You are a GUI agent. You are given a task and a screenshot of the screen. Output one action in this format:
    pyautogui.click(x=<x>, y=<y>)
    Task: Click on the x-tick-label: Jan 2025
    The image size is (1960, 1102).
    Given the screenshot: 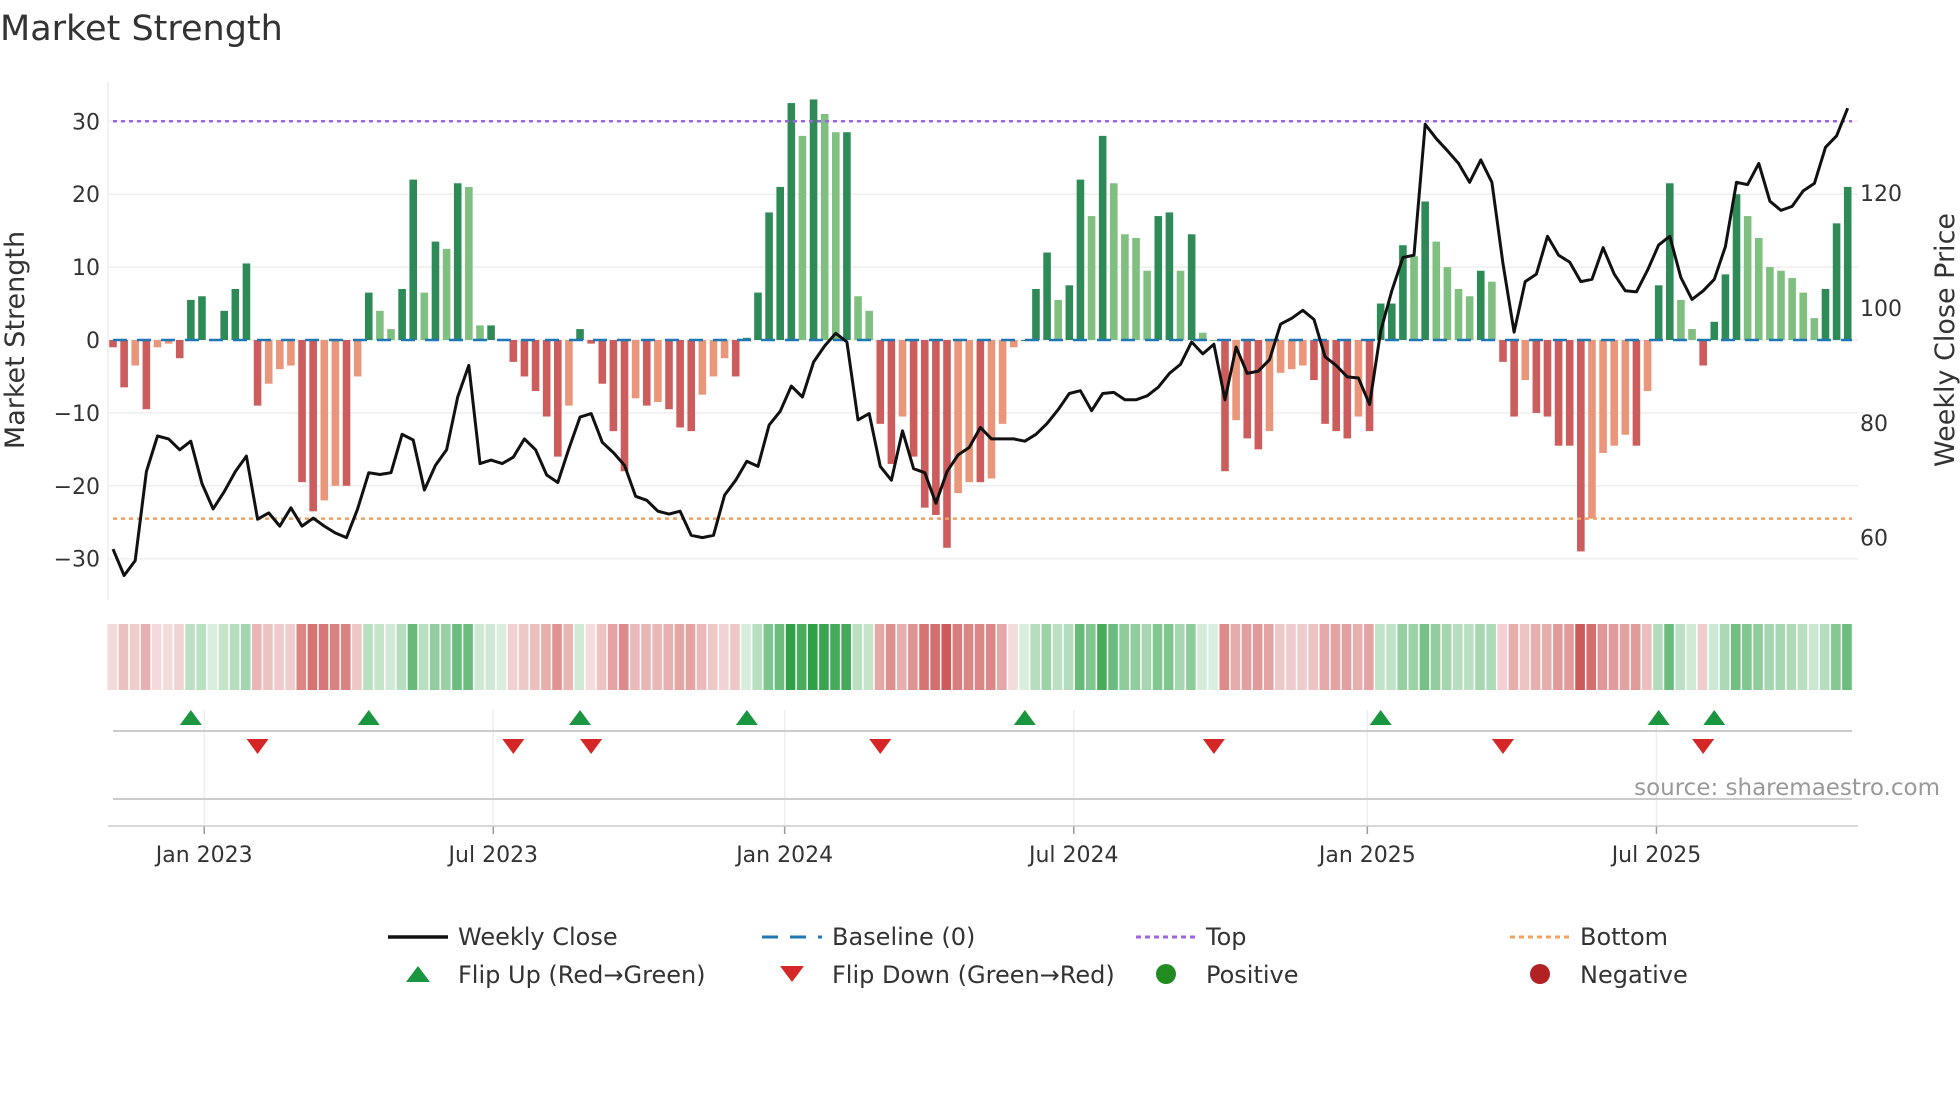 What is the action you would take?
    pyautogui.click(x=1366, y=855)
    